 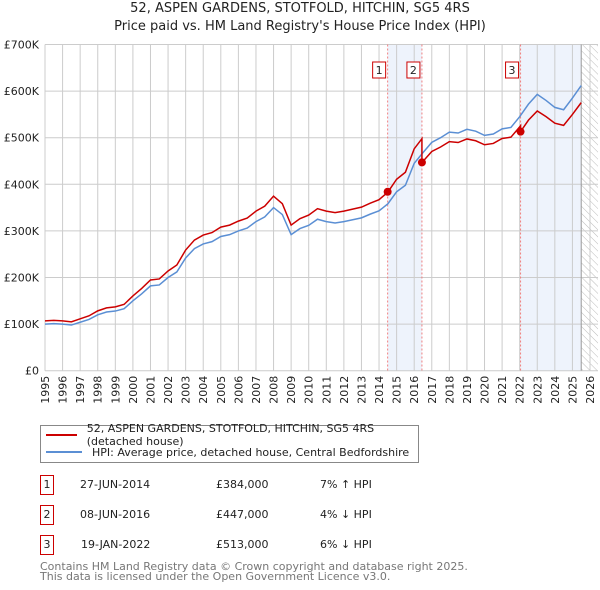 I want to click on x-tick-label: 2011, so click(x=326, y=390).